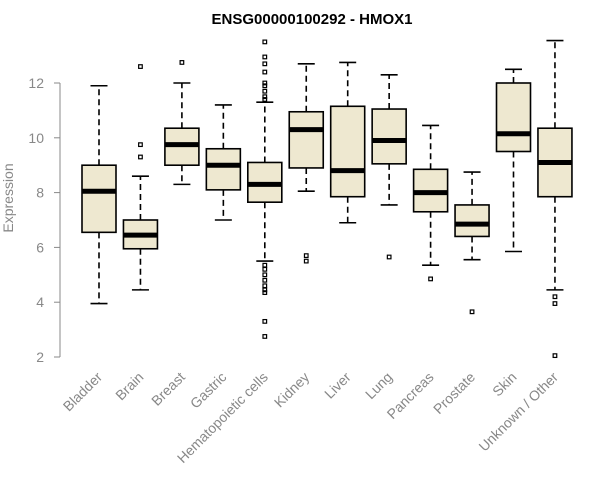 Image resolution: width=600 pixels, height=500 pixels. I want to click on y-tick-label-3: 8, so click(40, 193).